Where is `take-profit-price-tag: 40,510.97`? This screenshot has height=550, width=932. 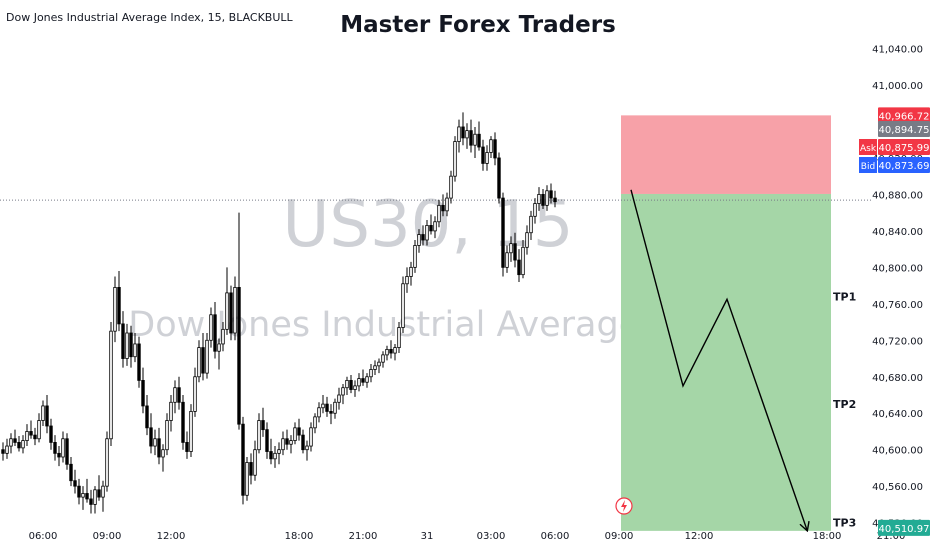
take-profit-price-tag: 40,510.97 is located at coordinates (904, 527).